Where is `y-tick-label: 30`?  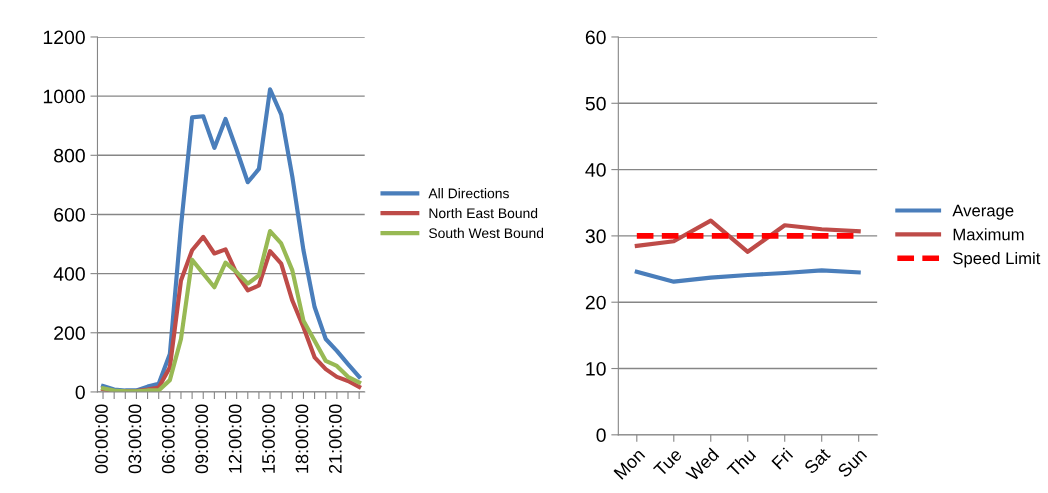 y-tick-label: 30 is located at coordinates (595, 236).